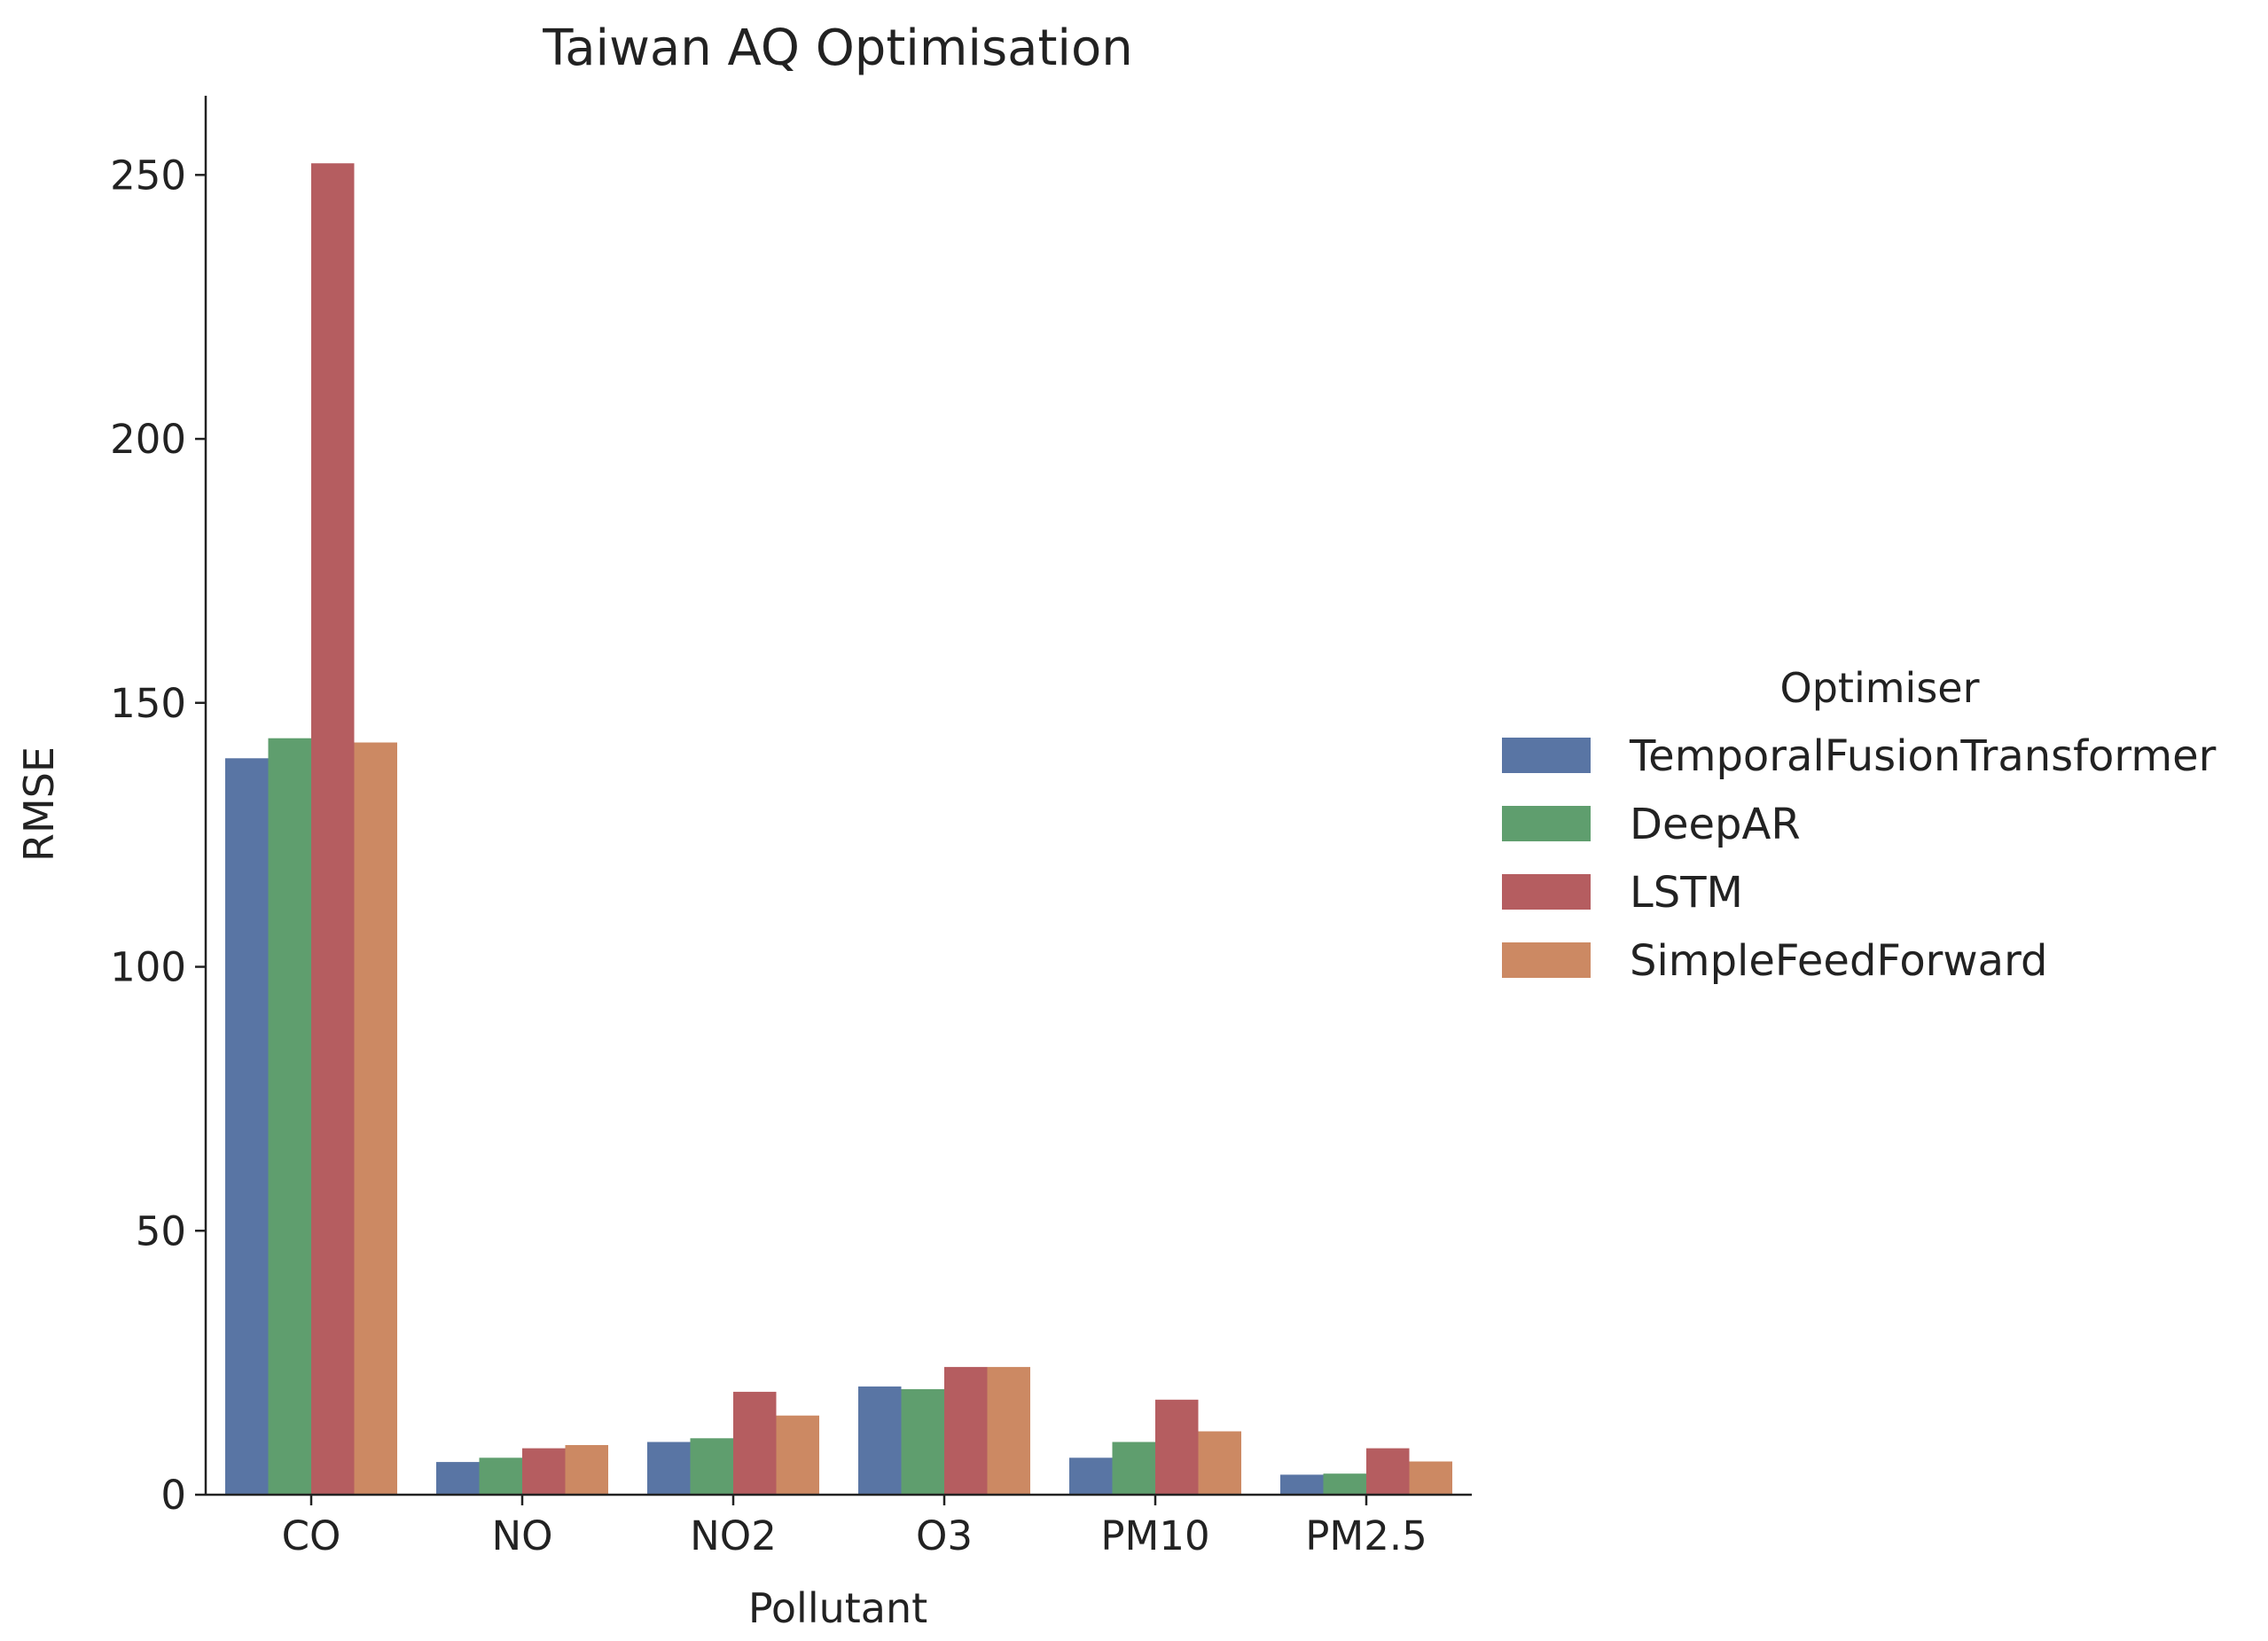 The height and width of the screenshot is (1641, 2268). Describe the element at coordinates (1219, 1463) in the screenshot. I see `bar-simplefeedforward-pm10` at that location.